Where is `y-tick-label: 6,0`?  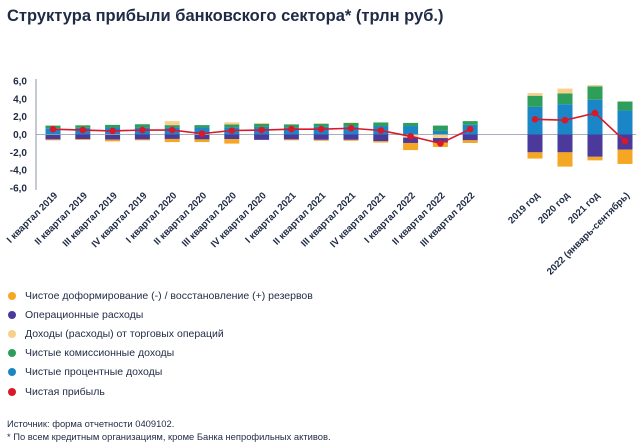 y-tick-label: 6,0 is located at coordinates (20, 82).